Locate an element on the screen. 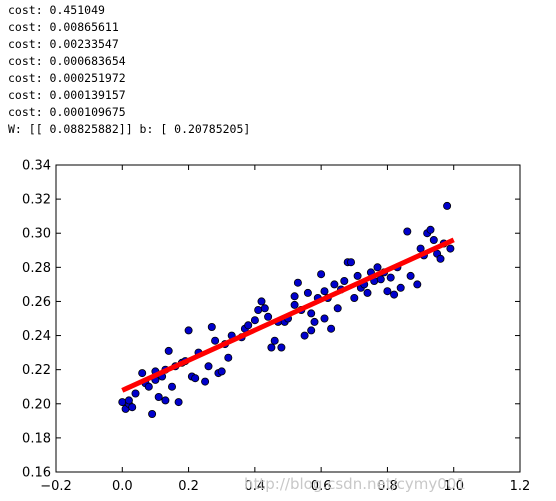 Image resolution: width=556 pixels, height=501 pixels. y-tick-label: 0.30 is located at coordinates (36, 234).